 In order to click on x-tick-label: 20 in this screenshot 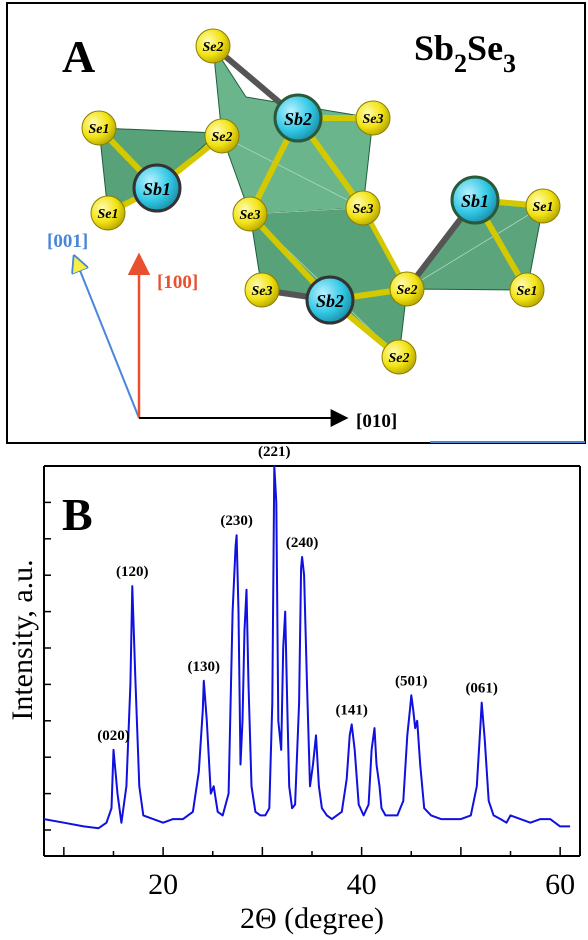, I will do `click(163, 884)`.